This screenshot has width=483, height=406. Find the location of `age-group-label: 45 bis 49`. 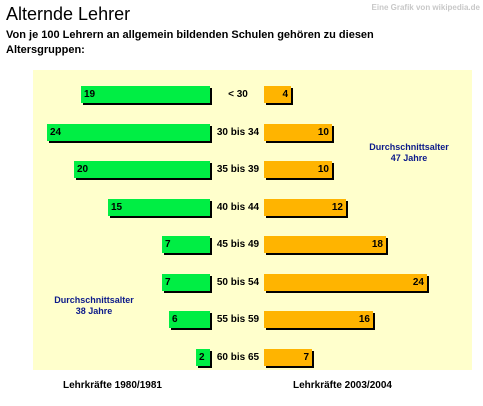

age-group-label: 45 bis 49 is located at coordinates (238, 244).